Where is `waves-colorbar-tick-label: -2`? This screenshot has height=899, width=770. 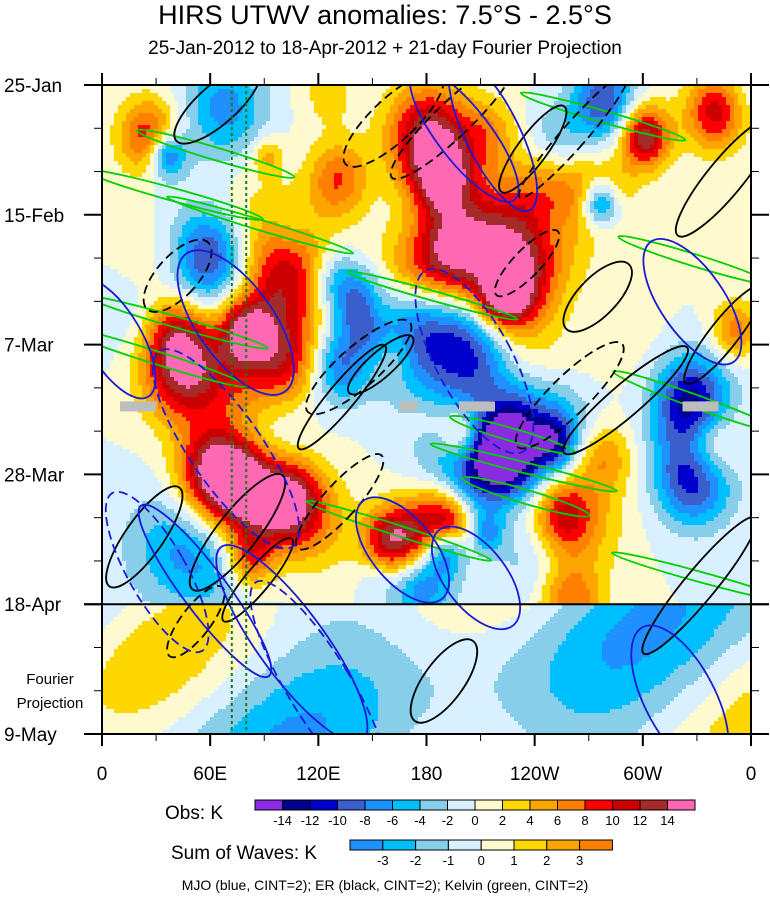 waves-colorbar-tick-label: -2 is located at coordinates (416, 860).